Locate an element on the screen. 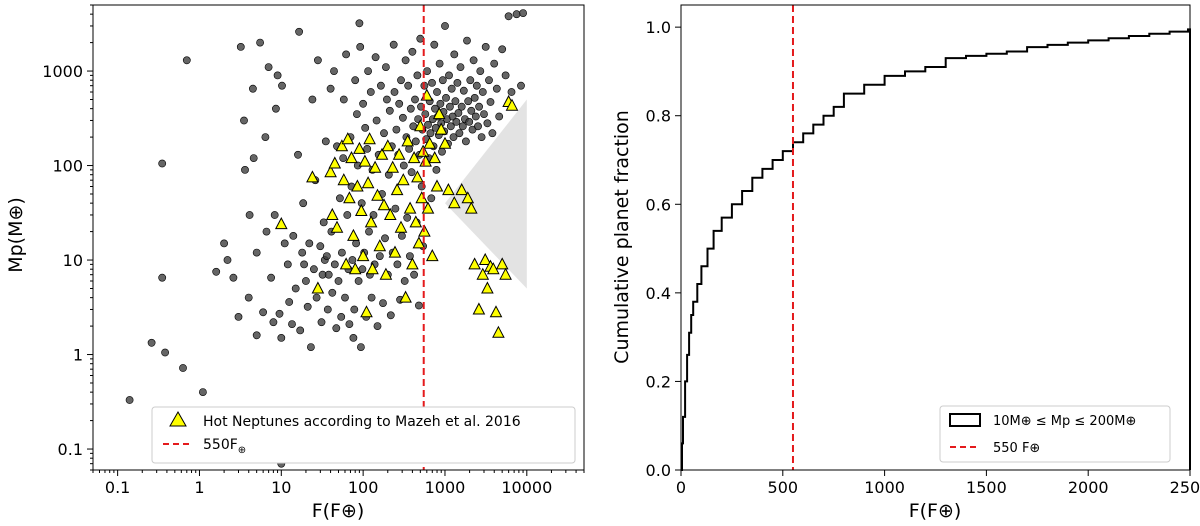 The image size is (1200, 526). legend-vline-label-sub: ⊕ is located at coordinates (242, 450).